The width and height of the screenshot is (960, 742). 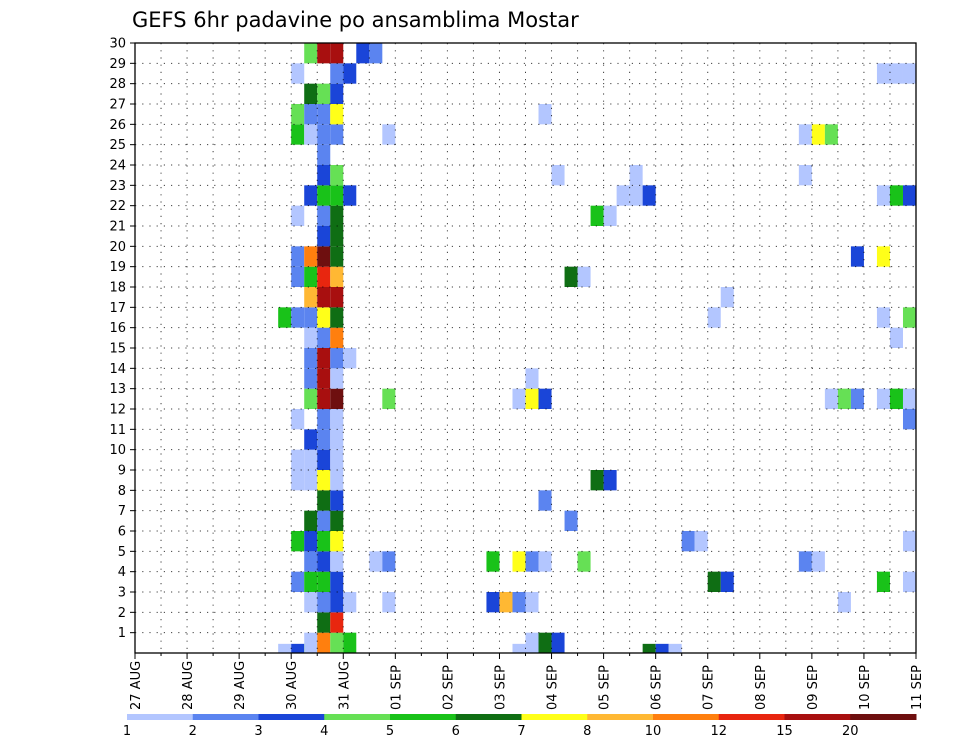 I want to click on colorbar: 1 2 3 4 5 6 7 8 10 12 15 20, so click(x=520, y=726).